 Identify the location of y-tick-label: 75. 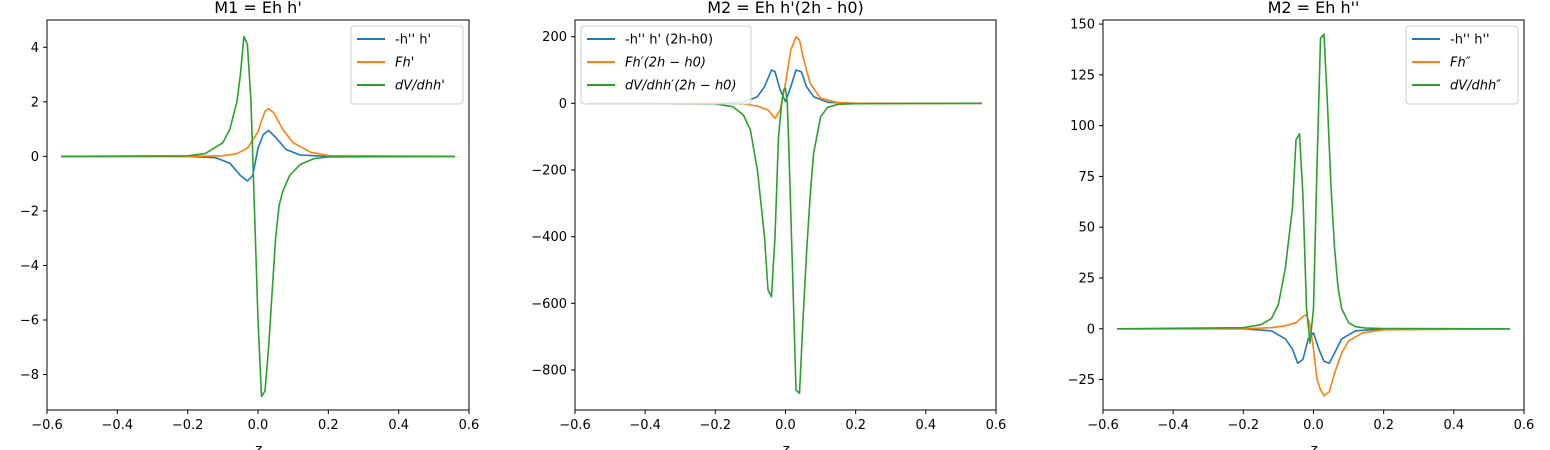
(1086, 177).